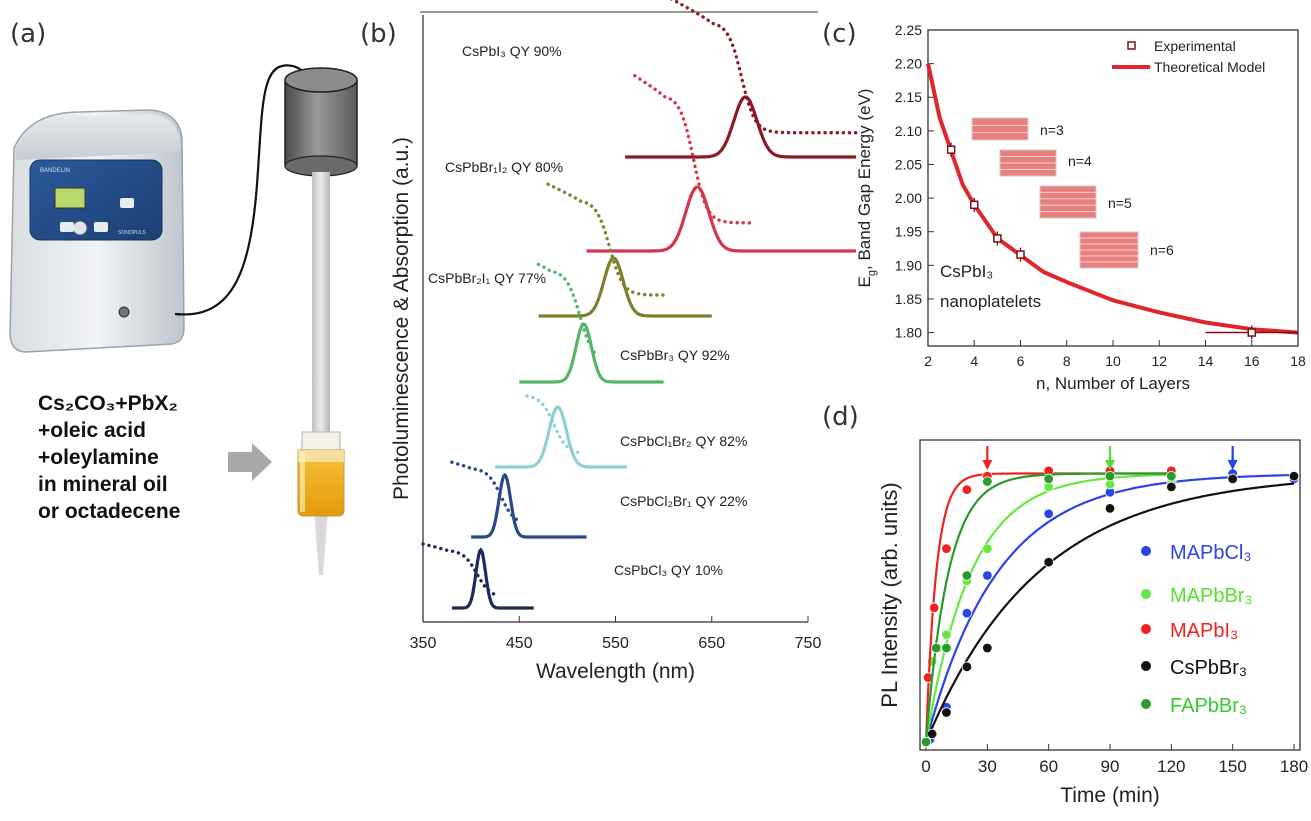 This screenshot has height=821, width=1311. I want to click on c-layer-label-4: n=4, so click(1080, 161).